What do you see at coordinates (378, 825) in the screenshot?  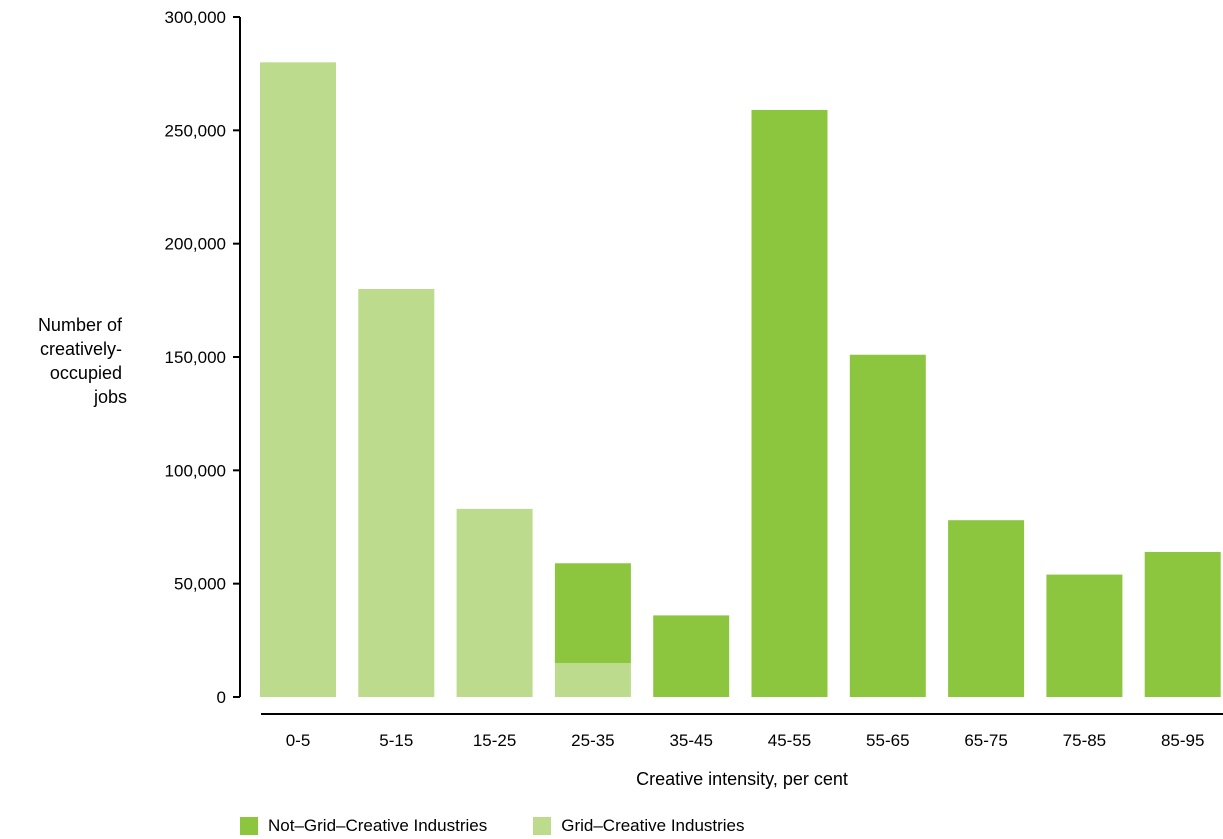 I see `legend-label-not-grid: Not–Grid–Creative Industries` at bounding box center [378, 825].